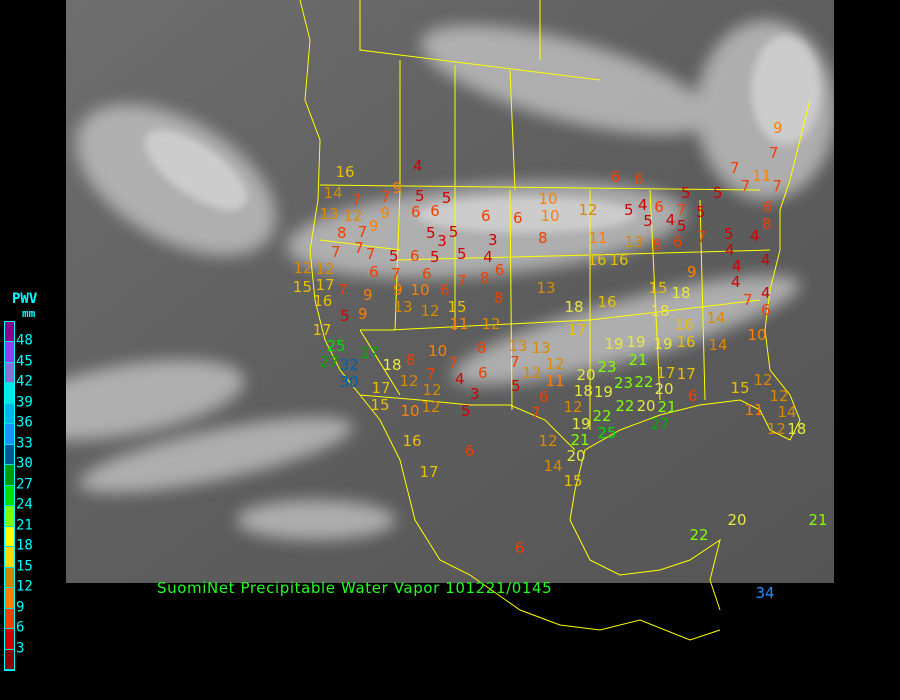  I want to click on legend-label: 15, so click(24, 566).